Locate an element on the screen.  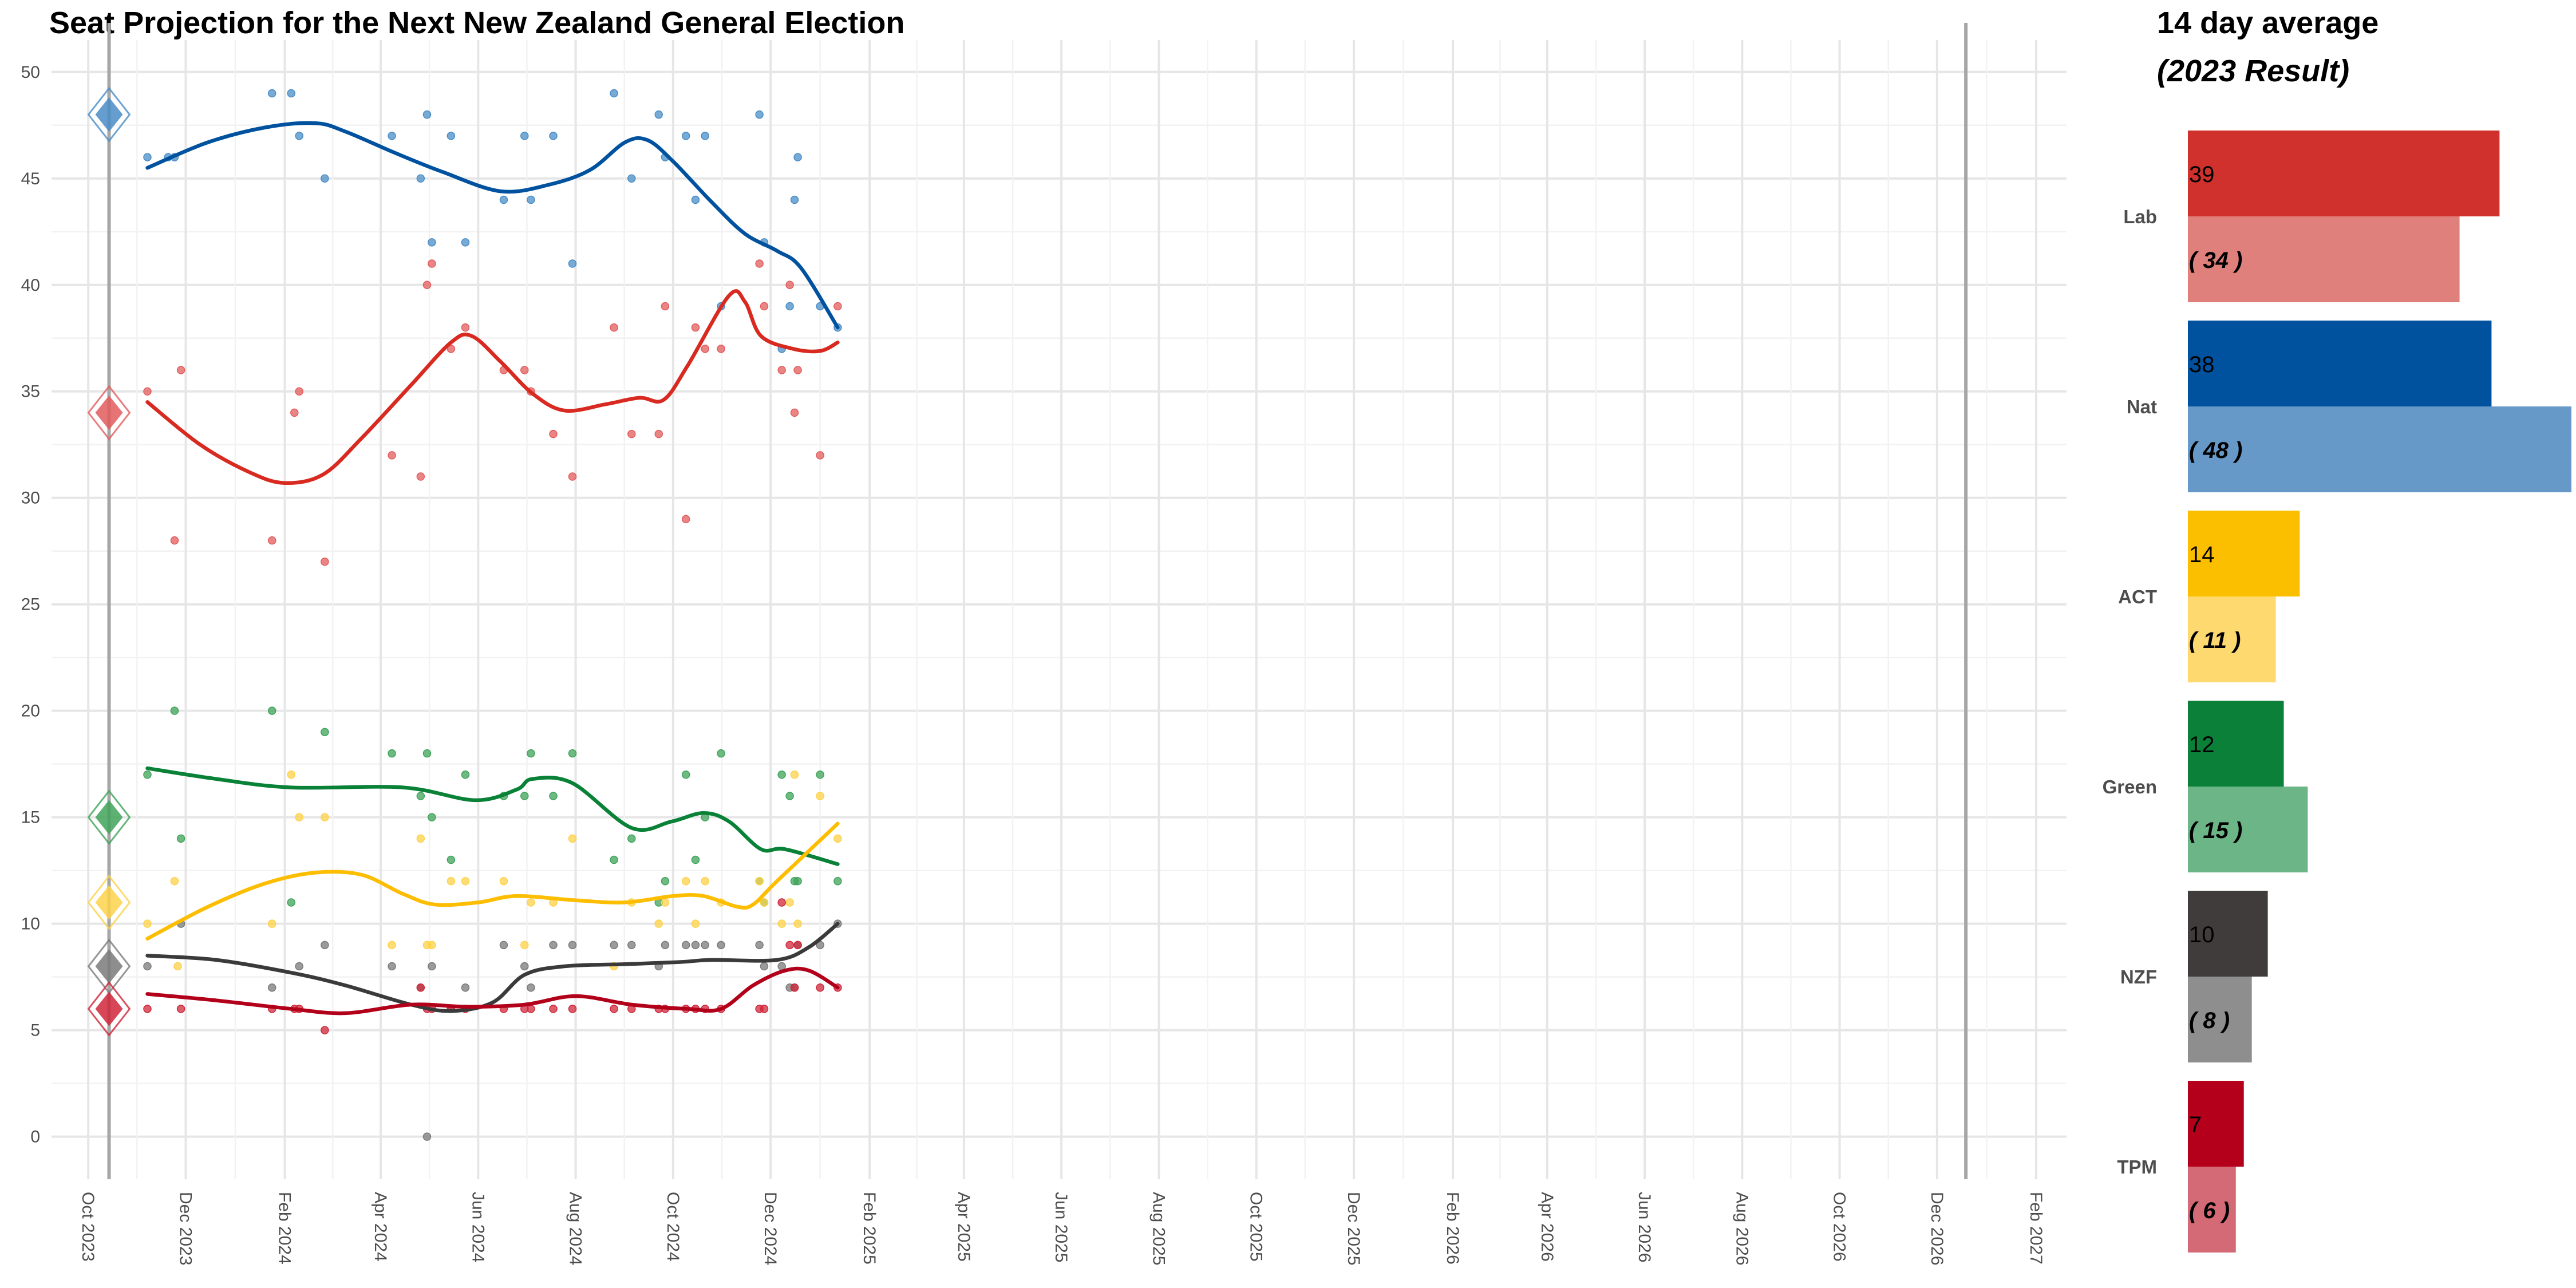
election-marker-outline-lab is located at coordinates (109, 413).